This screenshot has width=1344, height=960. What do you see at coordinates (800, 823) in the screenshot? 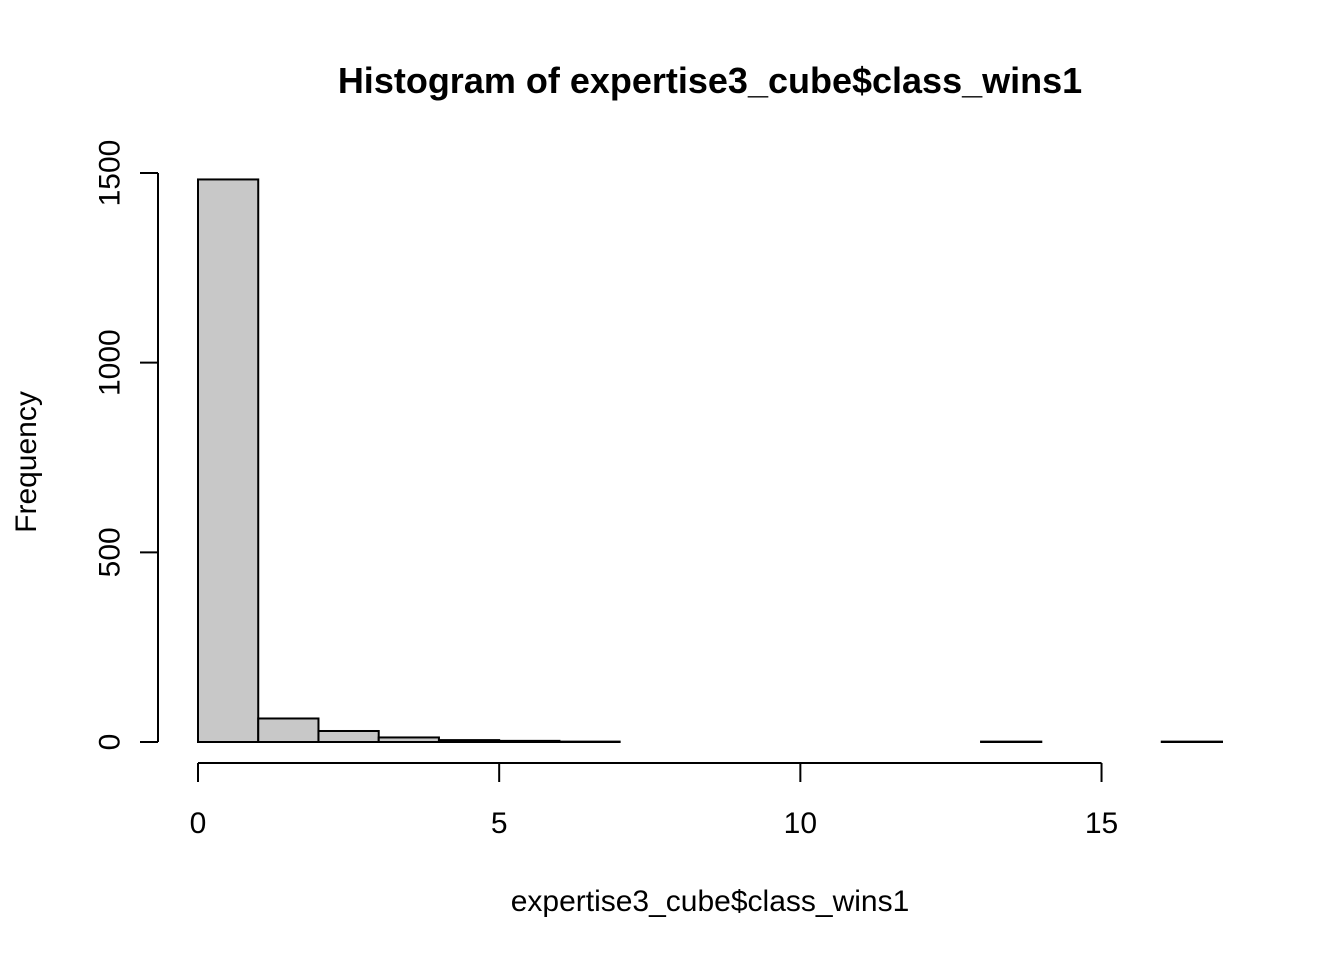
I see `x-tick-label: 10` at bounding box center [800, 823].